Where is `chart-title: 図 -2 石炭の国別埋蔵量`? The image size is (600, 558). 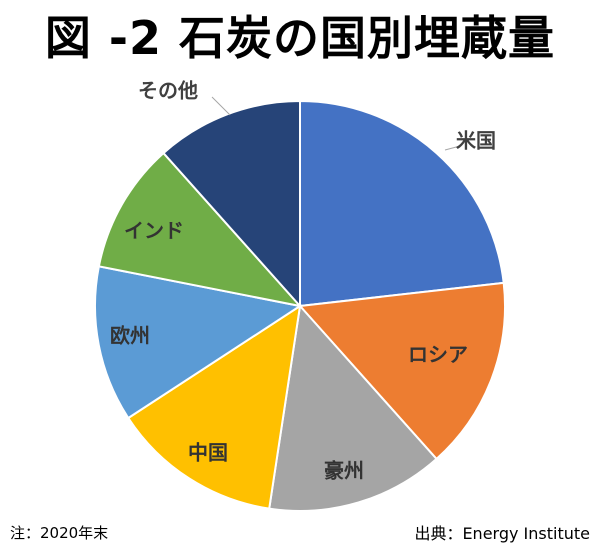 chart-title: 図 -2 石炭の国別埋蔵量 is located at coordinates (300, 38).